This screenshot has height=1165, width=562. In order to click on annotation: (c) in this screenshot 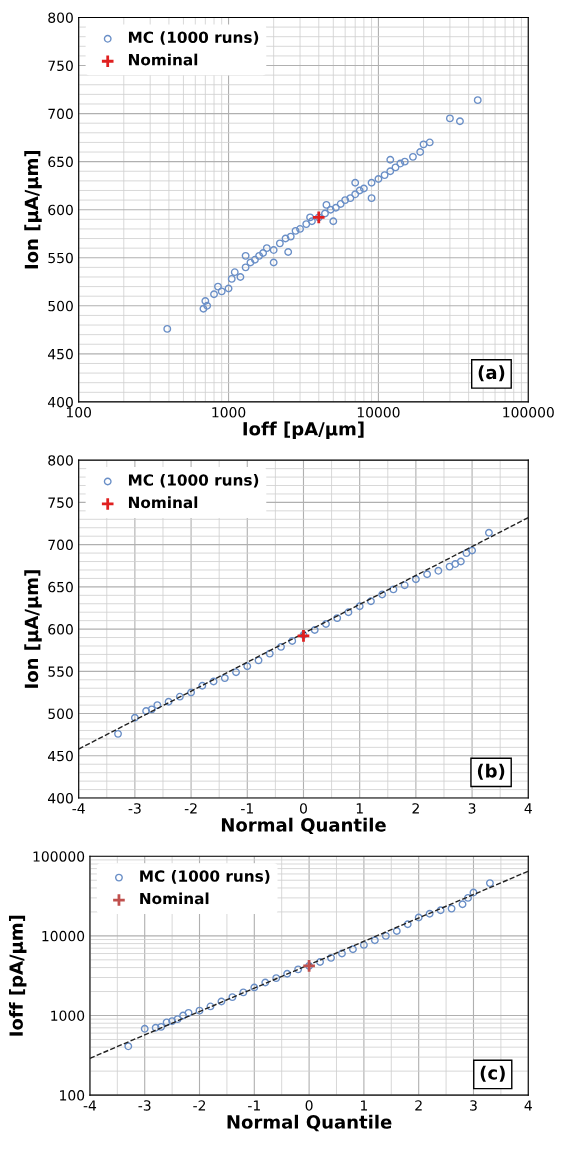, I will do `click(492, 1073)`.